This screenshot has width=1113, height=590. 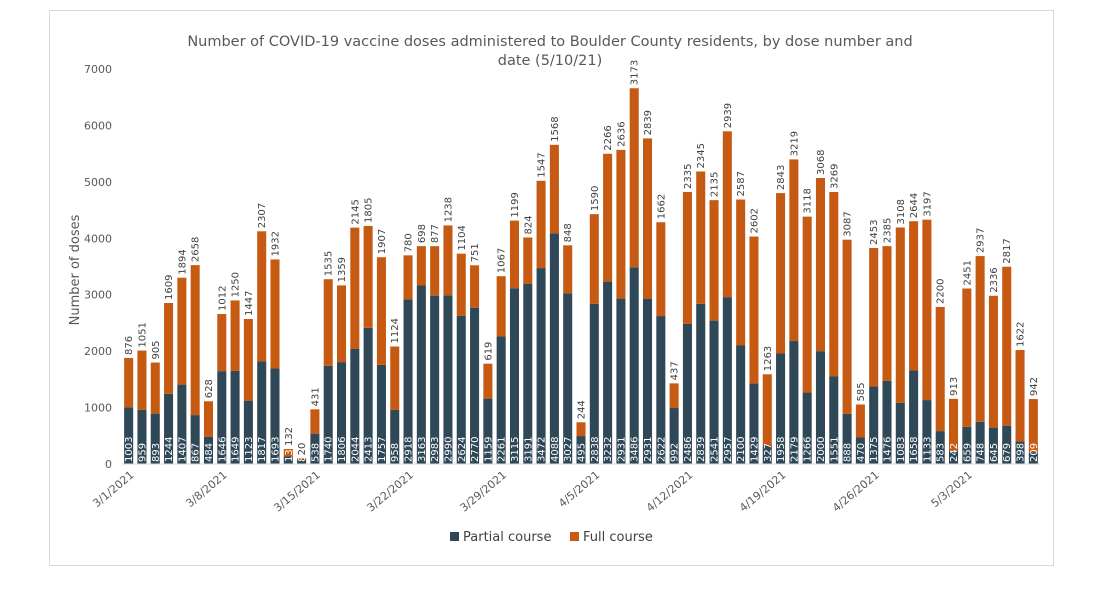 I want to click on data-label-full: 1662, so click(x=661, y=206).